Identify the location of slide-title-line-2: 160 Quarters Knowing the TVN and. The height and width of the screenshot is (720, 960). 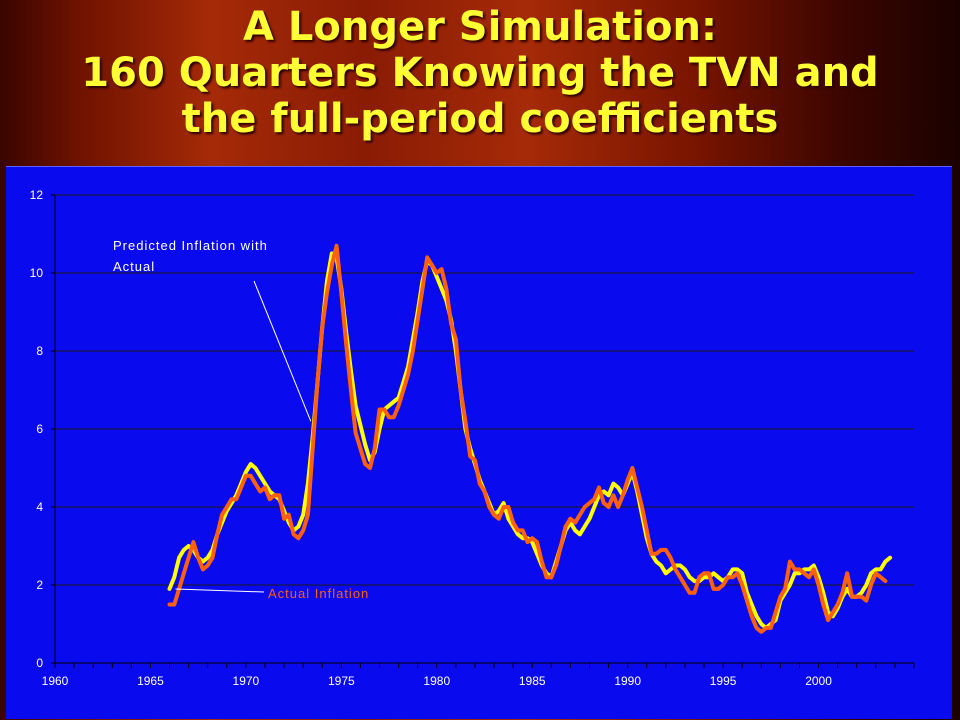
(480, 73).